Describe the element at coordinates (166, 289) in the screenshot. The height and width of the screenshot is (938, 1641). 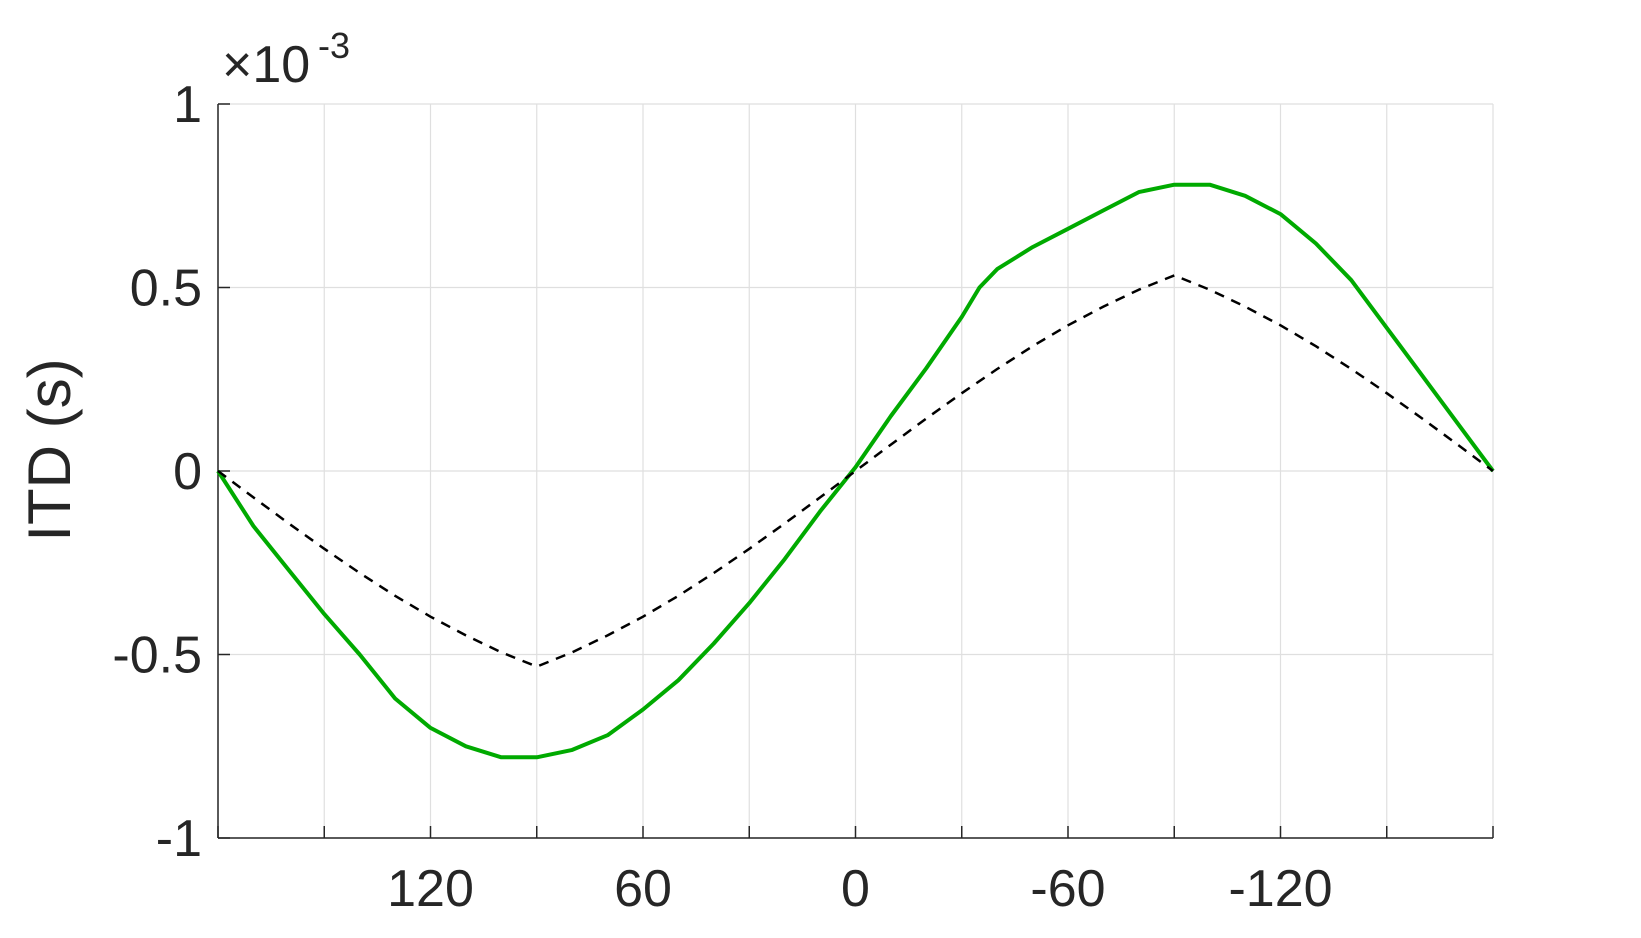
I see `y-tick-label: 0.5` at that location.